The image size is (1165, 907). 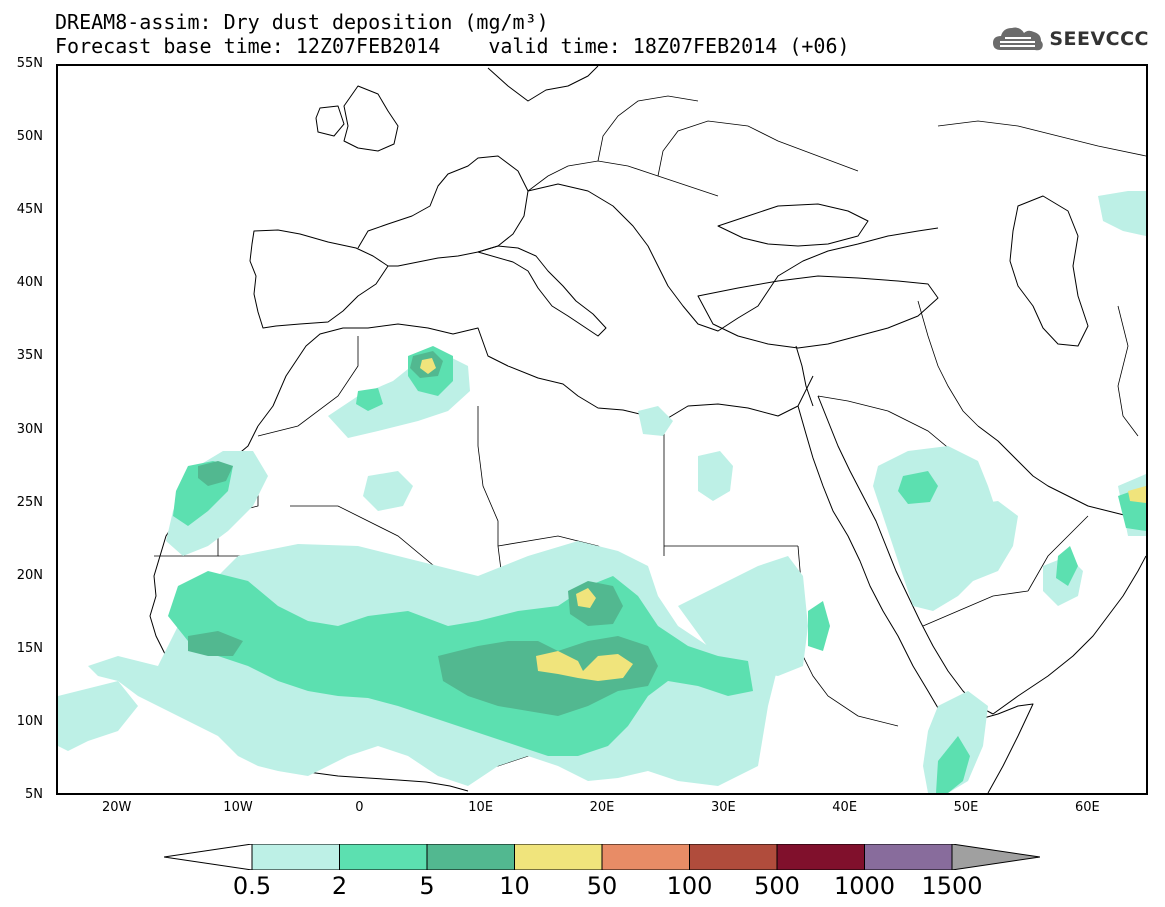 I want to click on lat-label: 10N, so click(x=29, y=721).